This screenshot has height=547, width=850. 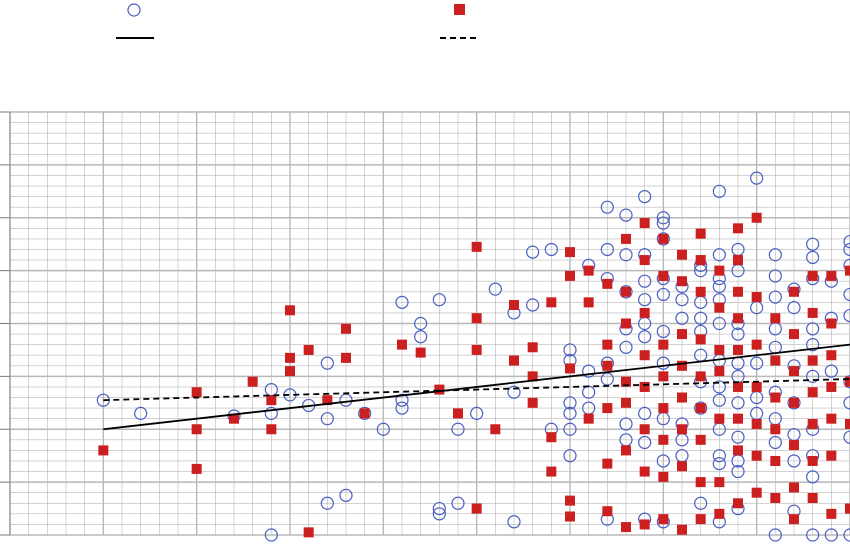 I want to click on trendlines, so click(x=476, y=387).